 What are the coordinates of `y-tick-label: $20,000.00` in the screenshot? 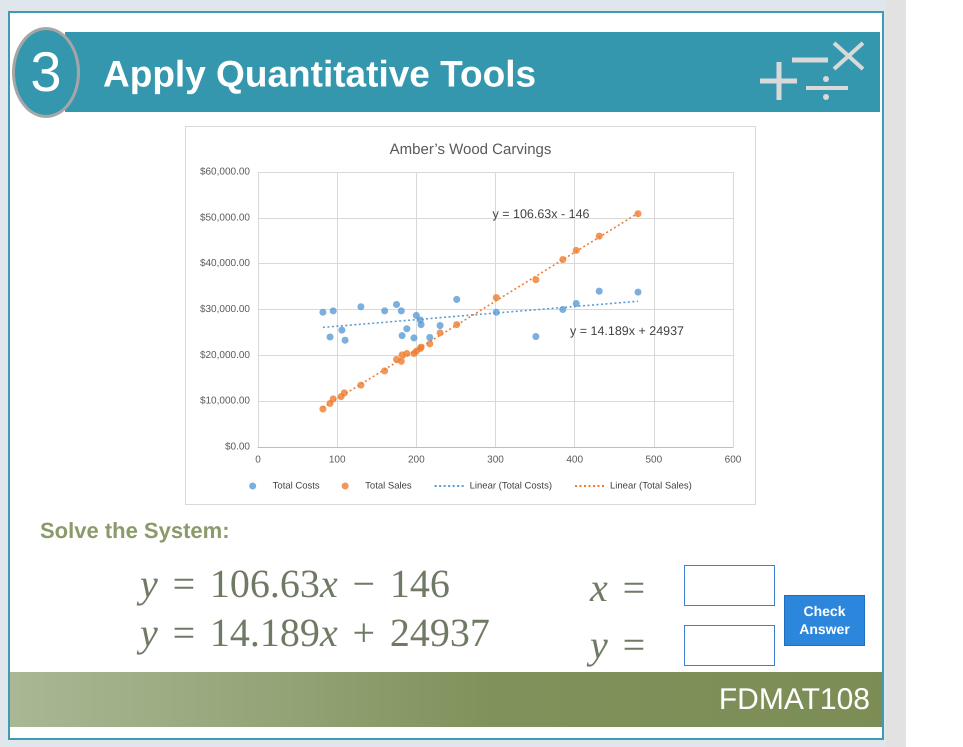 It's located at (225, 355).